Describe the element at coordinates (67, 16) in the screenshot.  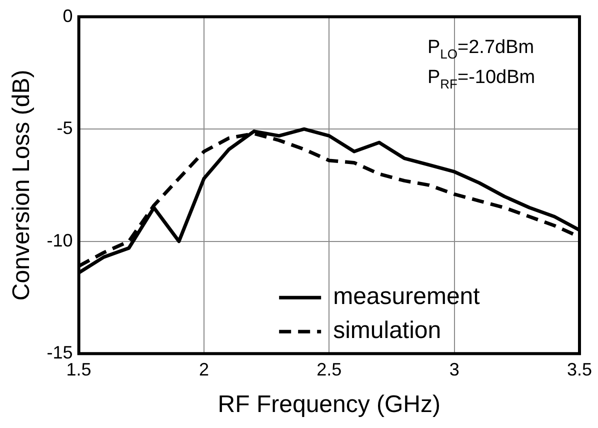
I see `y-tick-label: 0` at that location.